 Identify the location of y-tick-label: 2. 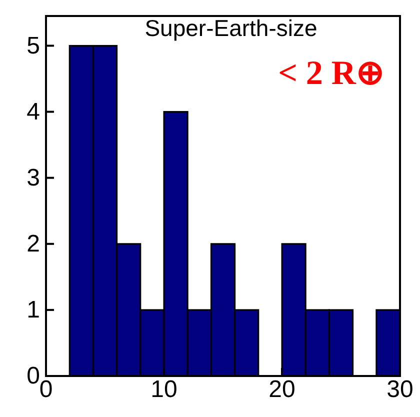
(33, 244).